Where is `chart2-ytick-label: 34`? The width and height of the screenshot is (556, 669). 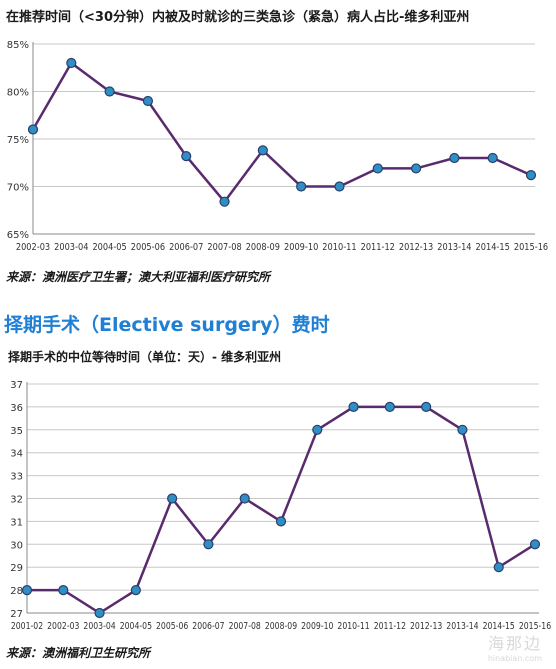 chart2-ytick-label: 34 is located at coordinates (16, 454).